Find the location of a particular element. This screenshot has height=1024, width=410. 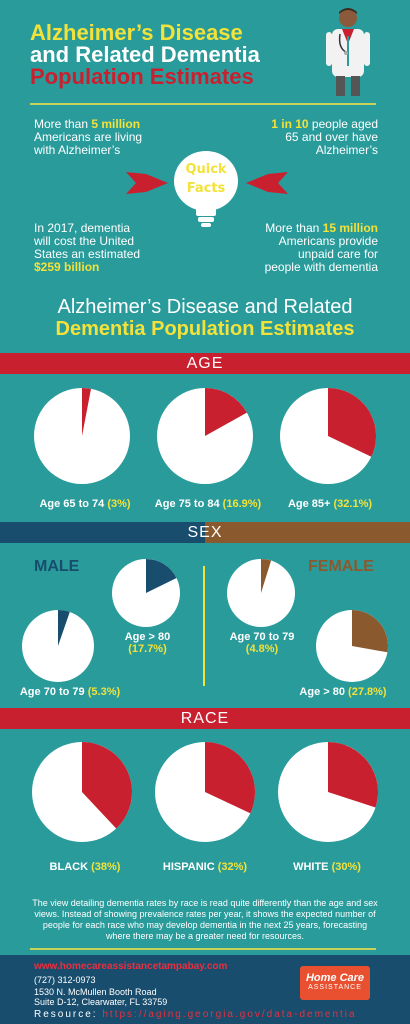

pie-female-over-80-slice is located at coordinates (370, 631).